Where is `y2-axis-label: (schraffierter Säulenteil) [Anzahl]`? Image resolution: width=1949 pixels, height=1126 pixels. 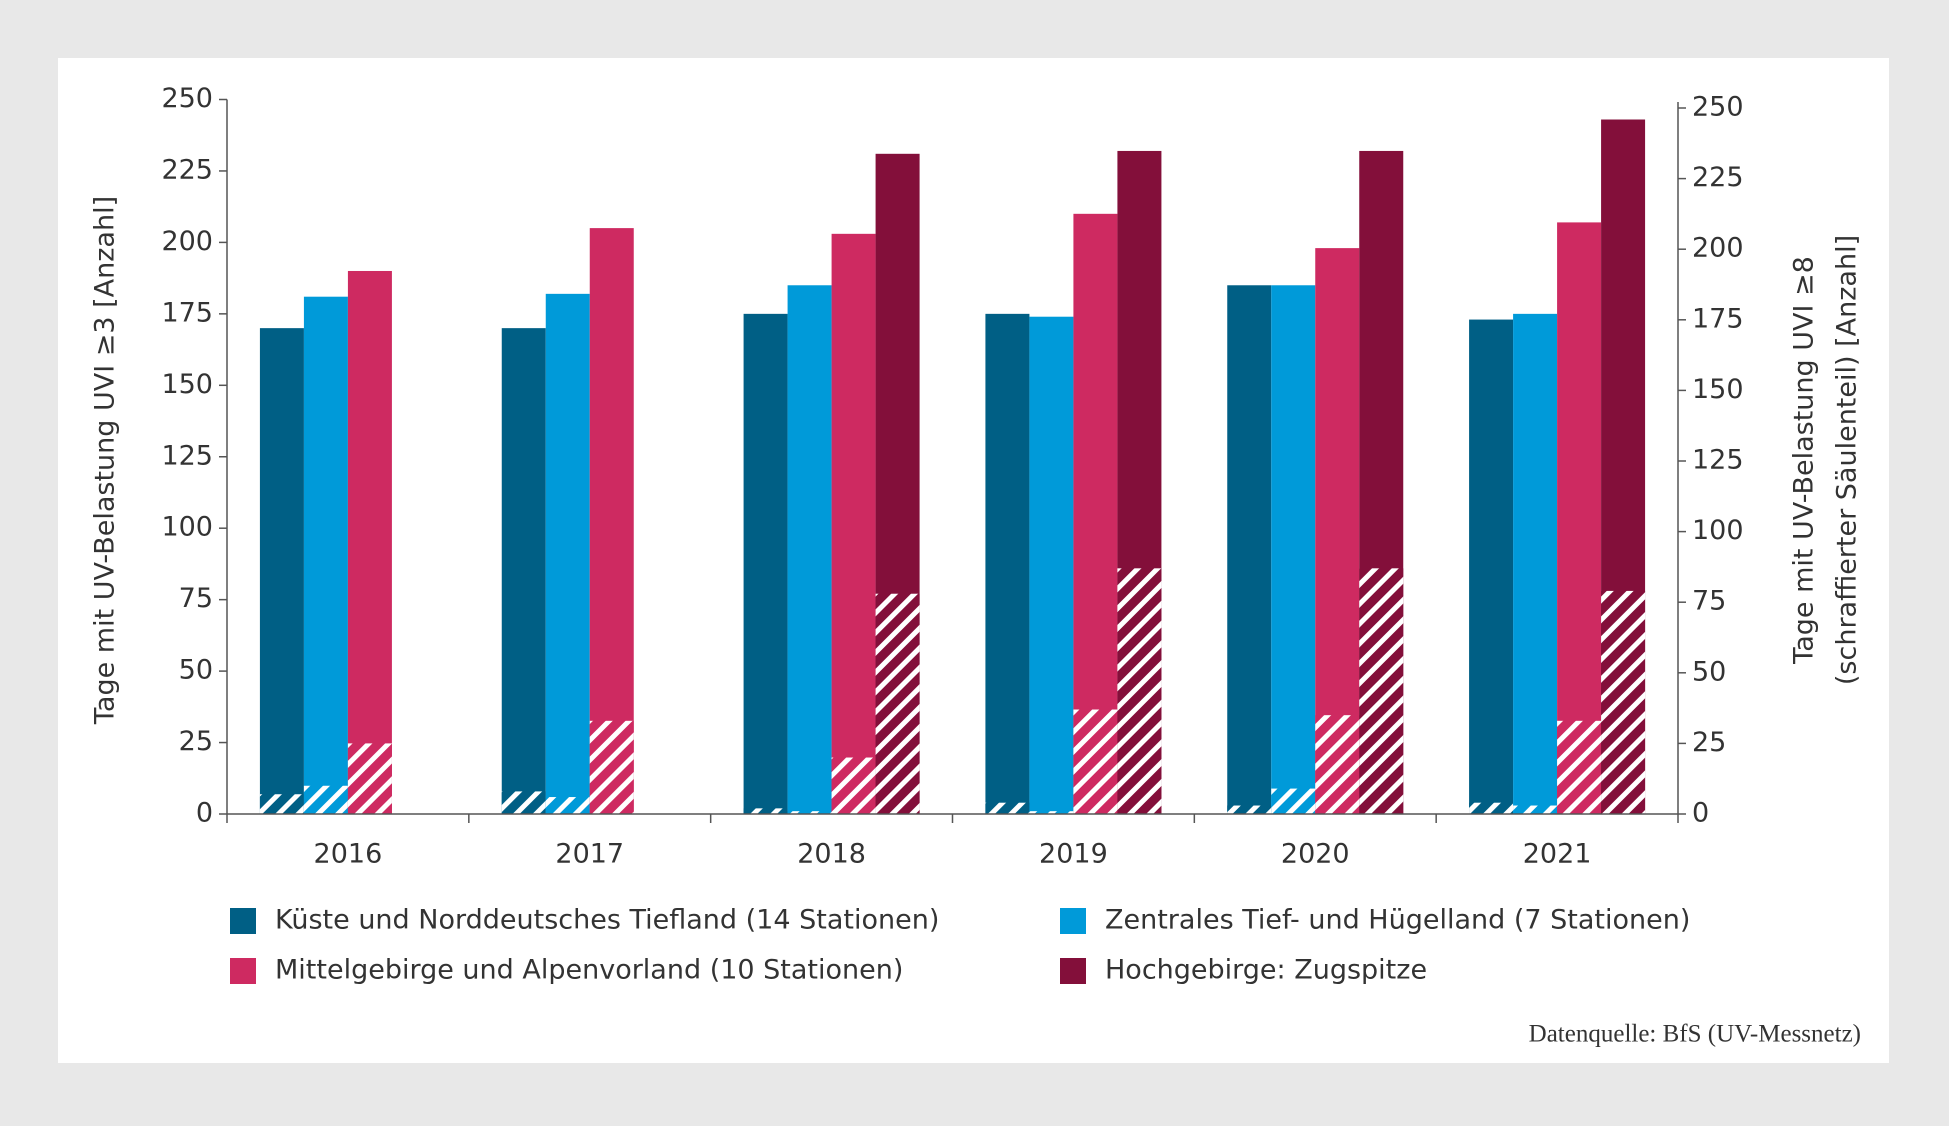 y2-axis-label: (schraffierter Säulenteil) [Anzahl] is located at coordinates (1847, 460).